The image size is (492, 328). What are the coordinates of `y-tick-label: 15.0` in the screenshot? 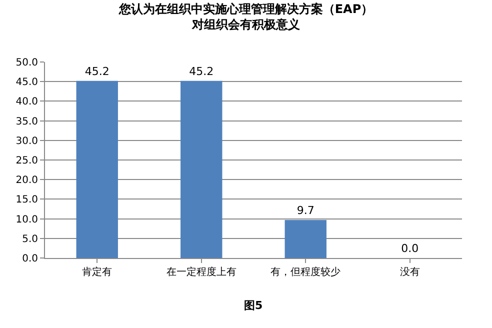 It's located at (27, 200).